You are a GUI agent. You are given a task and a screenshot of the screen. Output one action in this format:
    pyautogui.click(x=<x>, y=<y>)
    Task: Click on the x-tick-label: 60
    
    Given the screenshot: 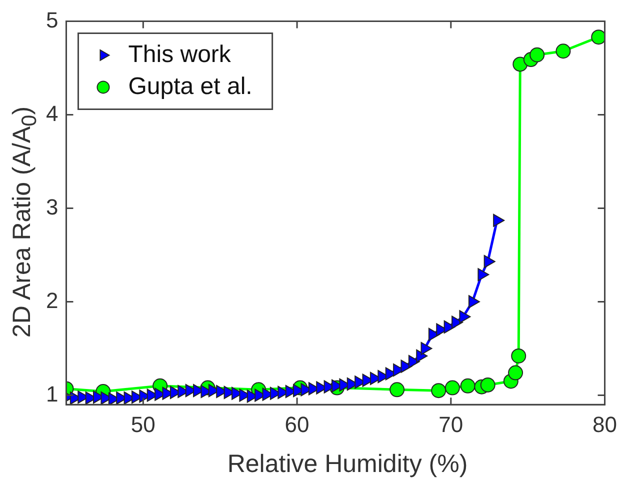 What is the action you would take?
    pyautogui.click(x=297, y=424)
    